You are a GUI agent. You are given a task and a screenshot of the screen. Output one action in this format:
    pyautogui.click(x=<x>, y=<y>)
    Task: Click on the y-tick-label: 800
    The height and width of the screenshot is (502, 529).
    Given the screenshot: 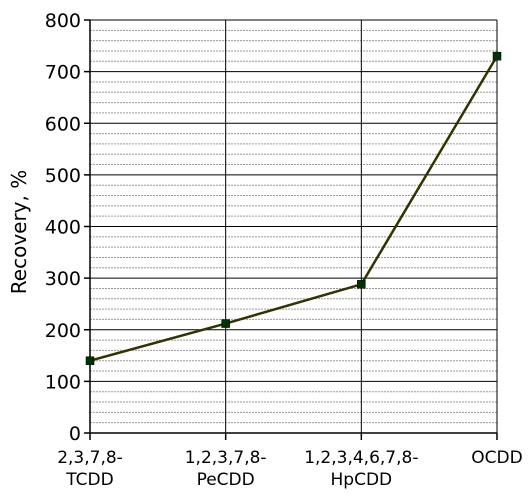 What is the action you would take?
    pyautogui.click(x=63, y=21)
    